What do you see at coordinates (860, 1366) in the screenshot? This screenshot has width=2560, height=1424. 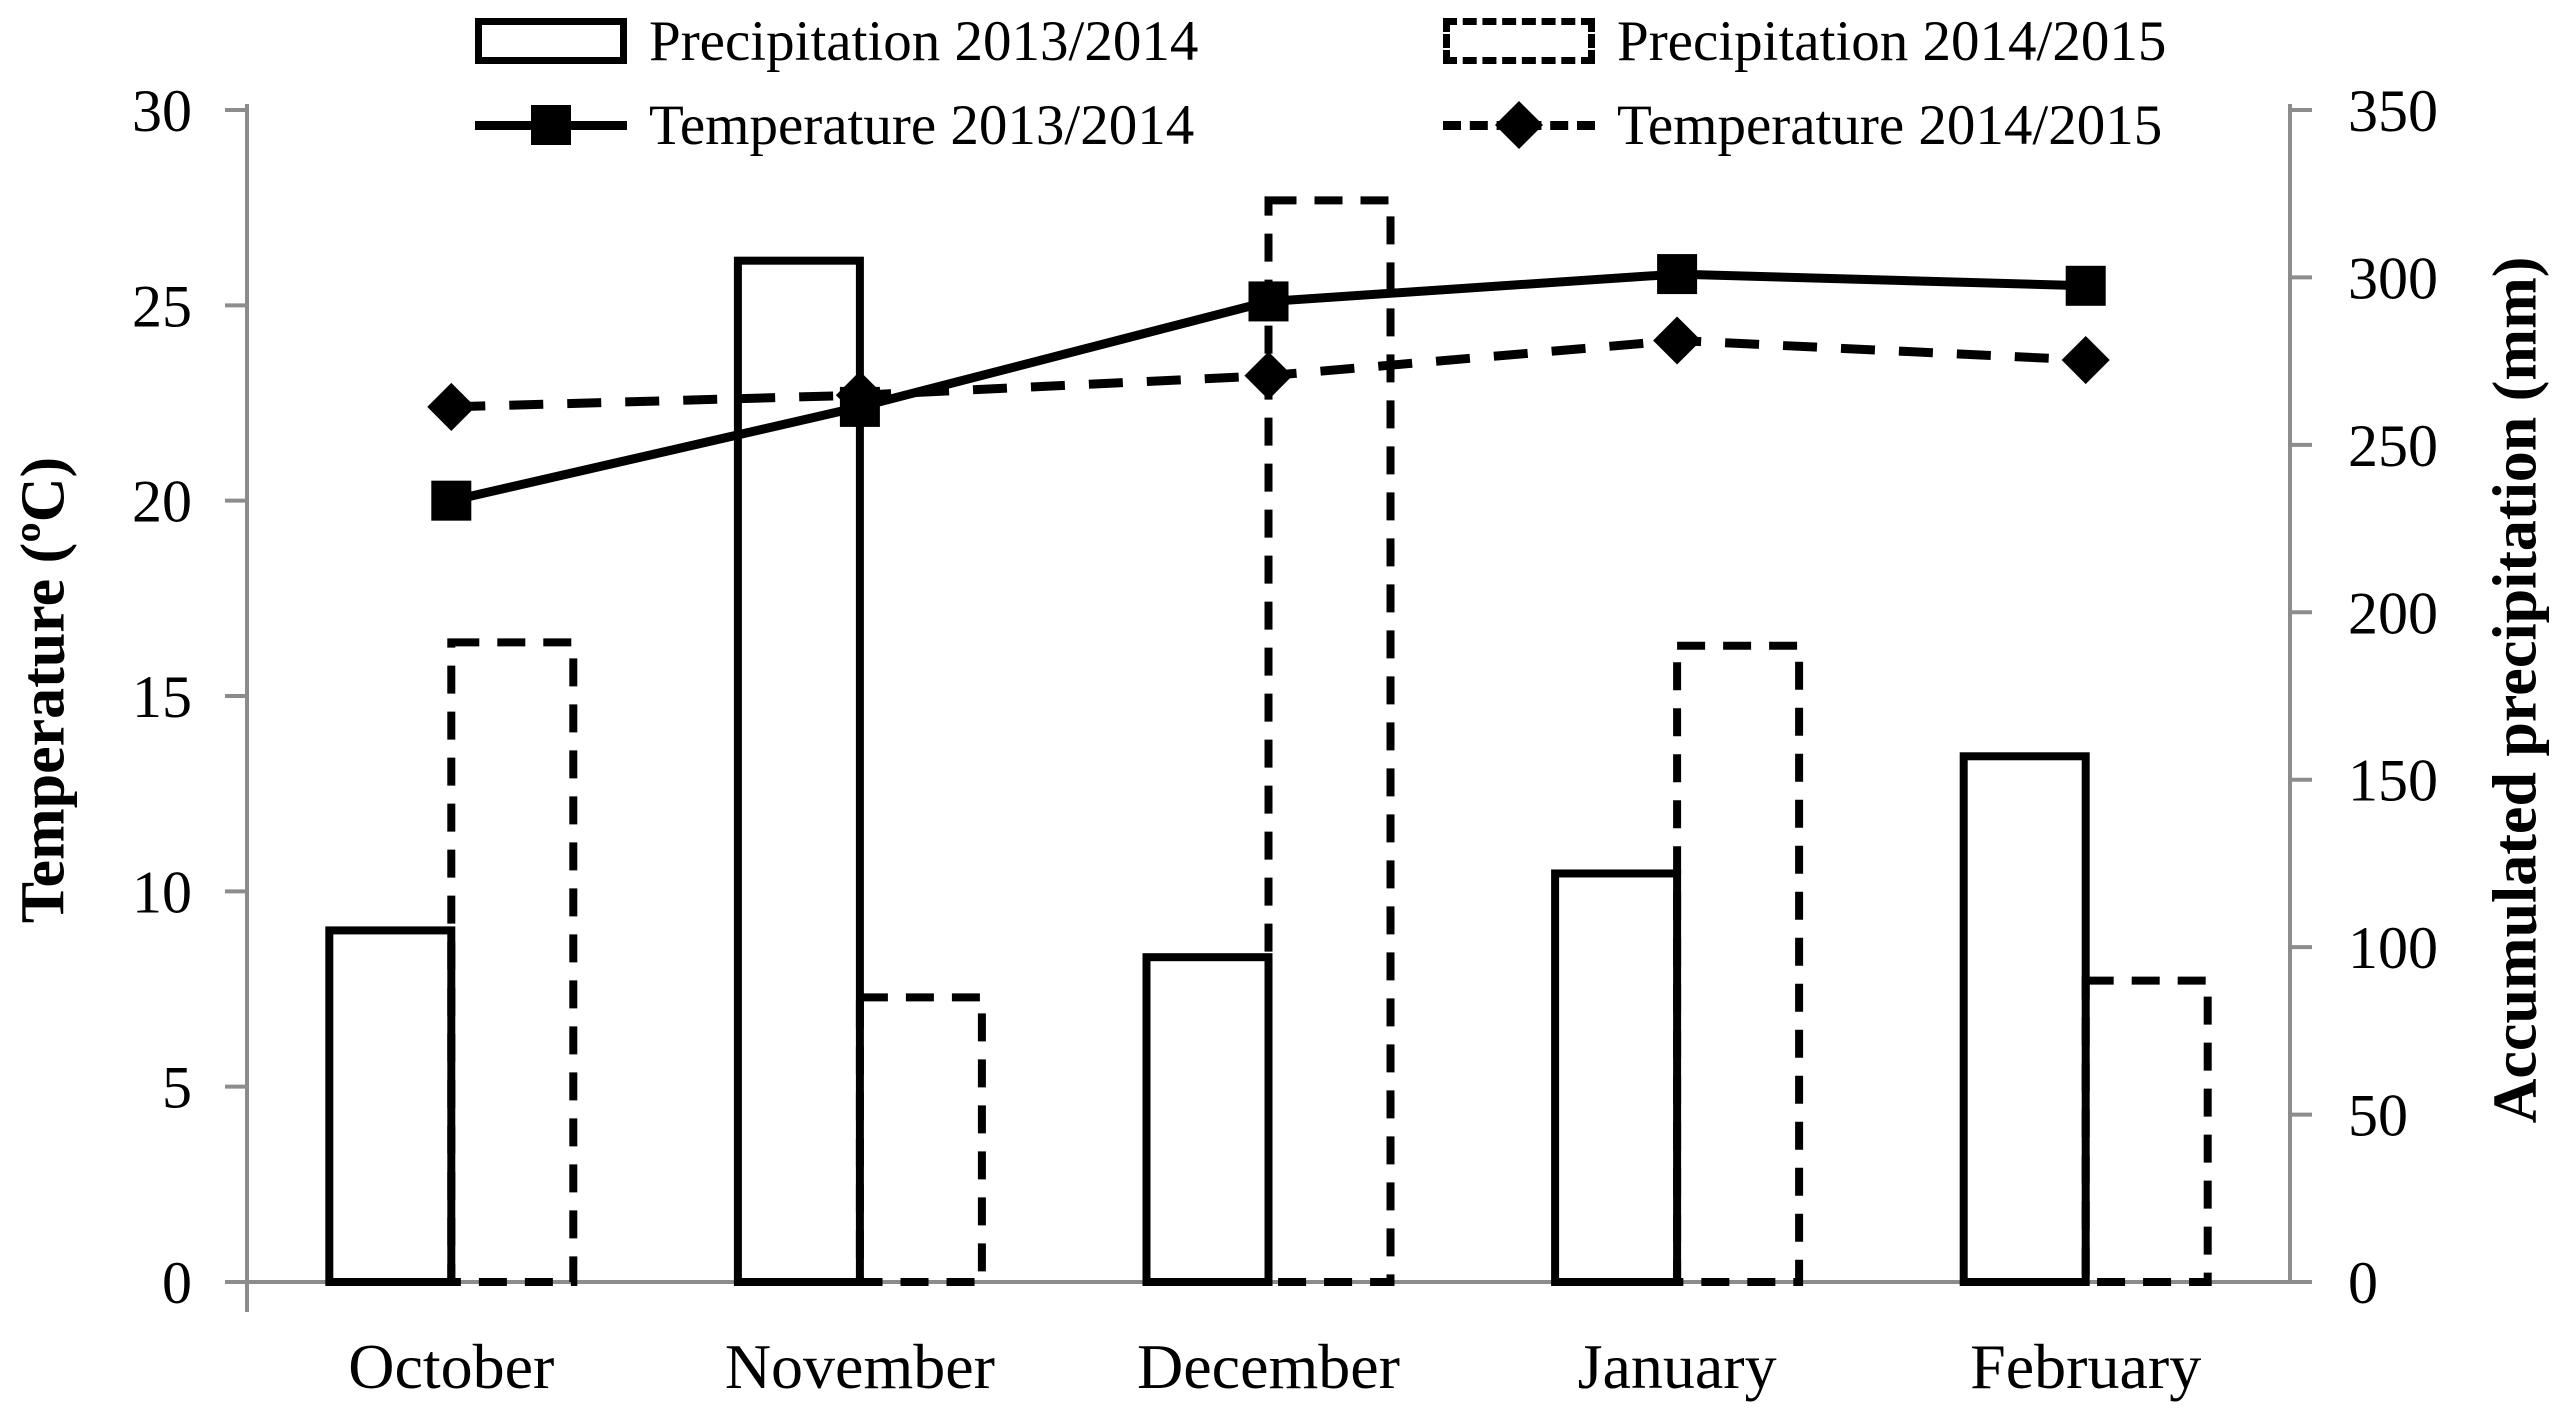 I see `x-category-label: November` at bounding box center [860, 1366].